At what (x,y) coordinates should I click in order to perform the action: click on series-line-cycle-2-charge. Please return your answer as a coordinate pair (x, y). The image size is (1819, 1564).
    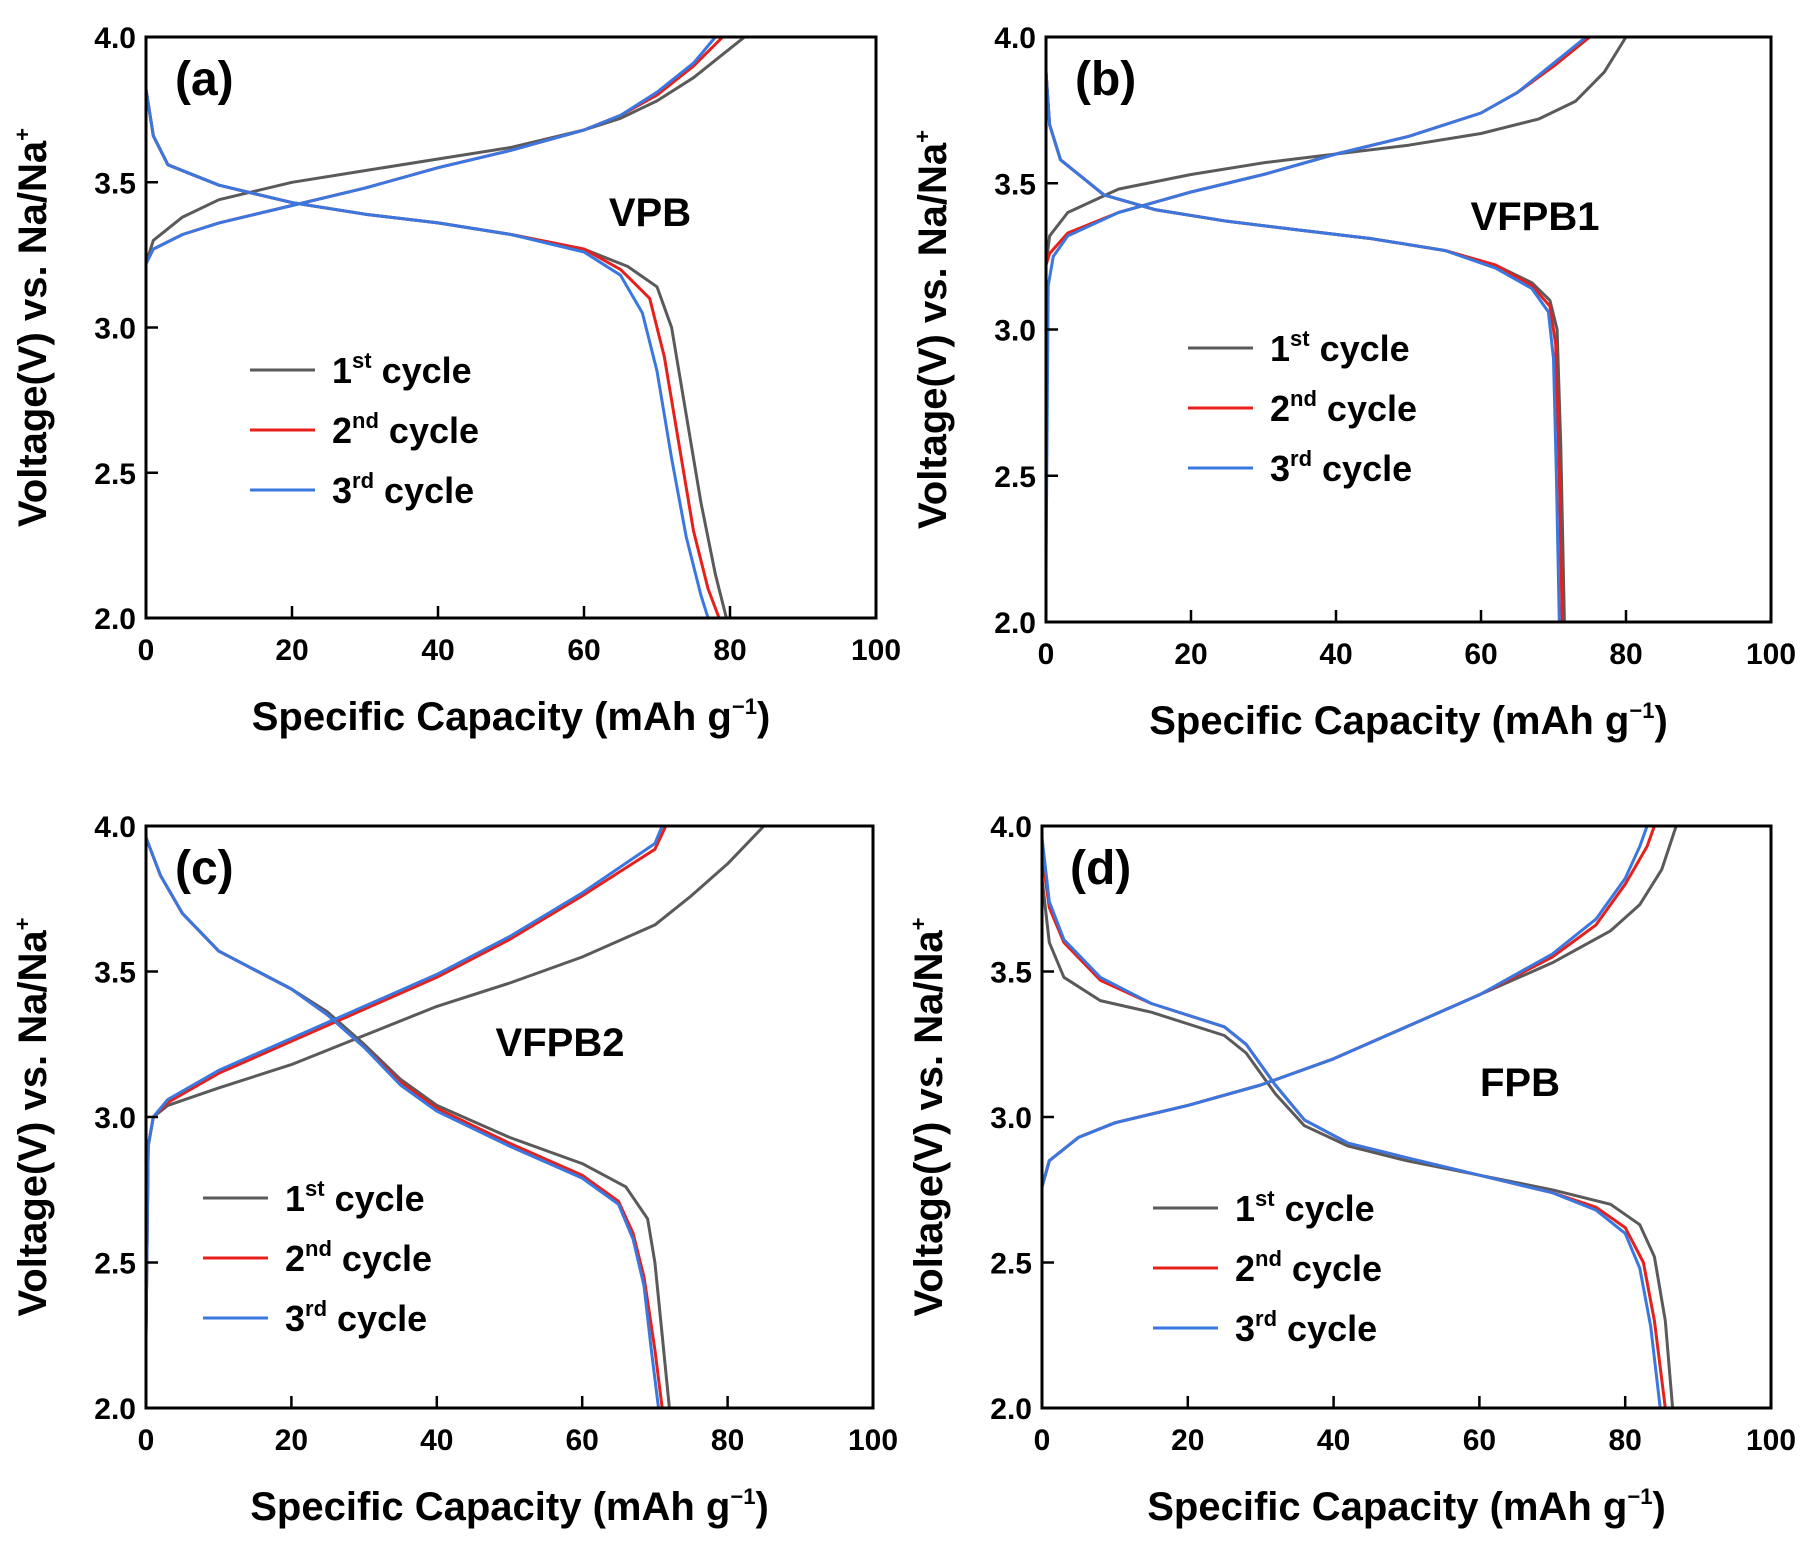
    Looking at the image, I should click on (1349, 1007).